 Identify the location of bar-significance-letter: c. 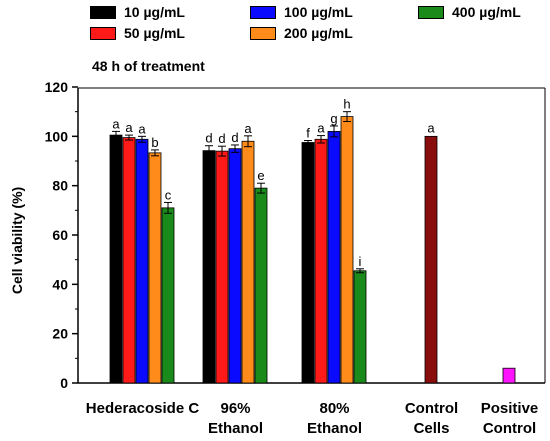
(168, 194).